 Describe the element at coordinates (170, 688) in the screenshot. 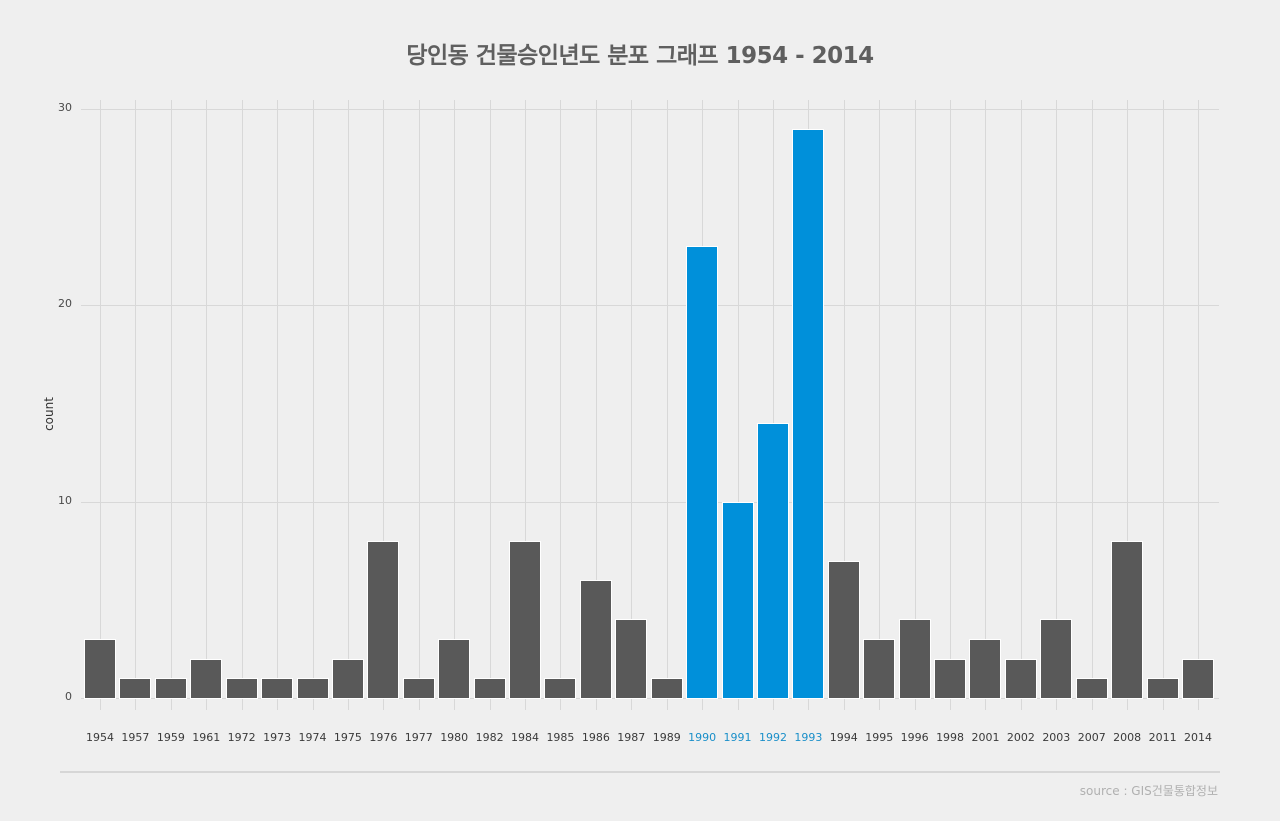

I see `bar-1959` at that location.